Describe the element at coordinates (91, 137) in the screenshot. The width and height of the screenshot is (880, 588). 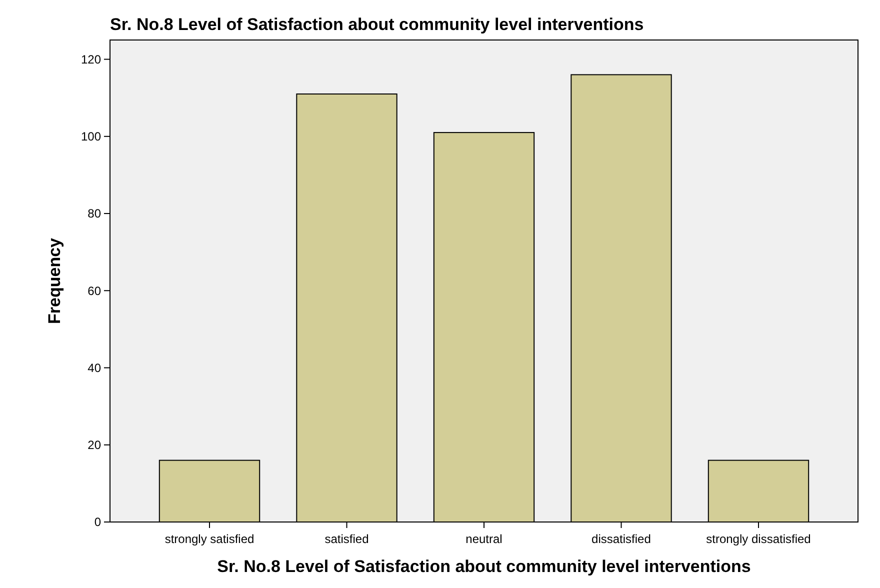
I see `y-tick-label: 100` at that location.